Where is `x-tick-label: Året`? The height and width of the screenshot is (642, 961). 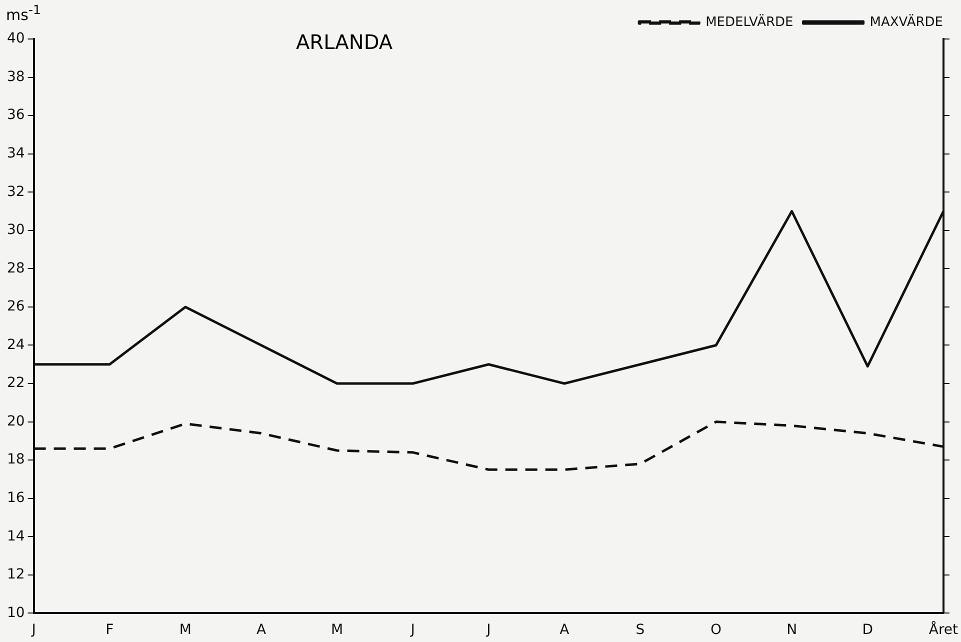 x-tick-label: Året is located at coordinates (943, 629).